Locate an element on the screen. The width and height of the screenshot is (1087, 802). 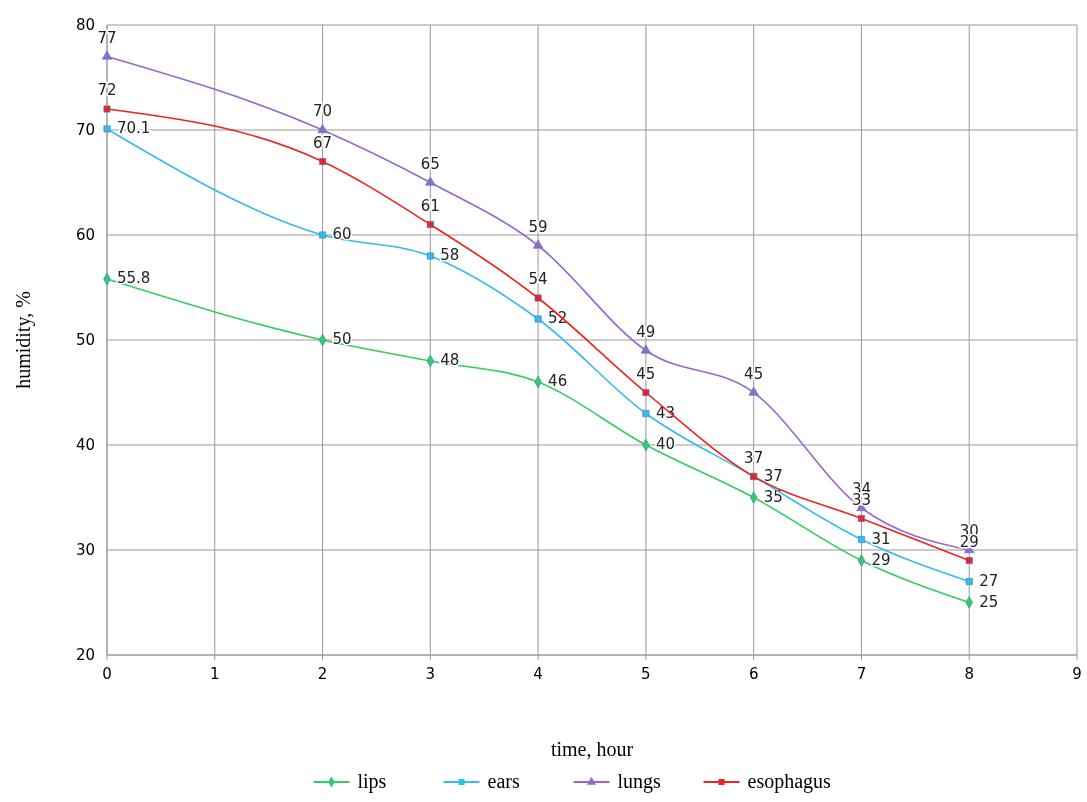
data-label: 70.1 is located at coordinates (134, 127).